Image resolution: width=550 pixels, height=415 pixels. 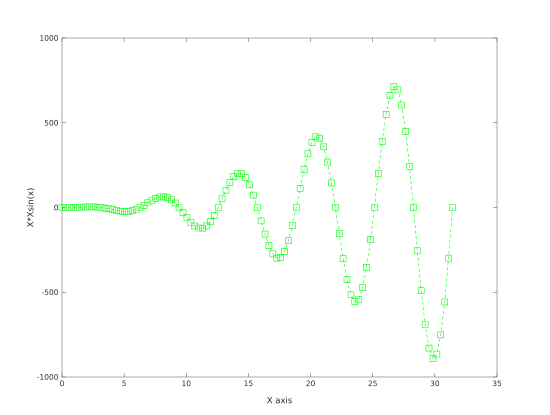 I want to click on y-axis-title: X*Xsin(x), so click(x=30, y=208).